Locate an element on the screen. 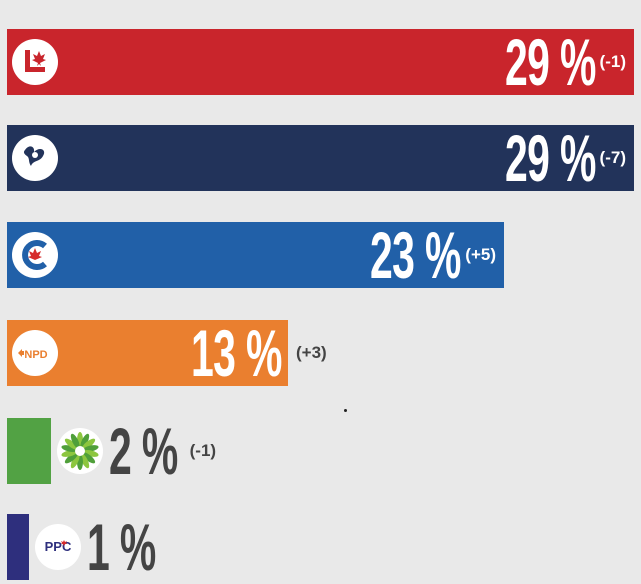 The image size is (641, 584). bar-bloc is located at coordinates (320, 158).